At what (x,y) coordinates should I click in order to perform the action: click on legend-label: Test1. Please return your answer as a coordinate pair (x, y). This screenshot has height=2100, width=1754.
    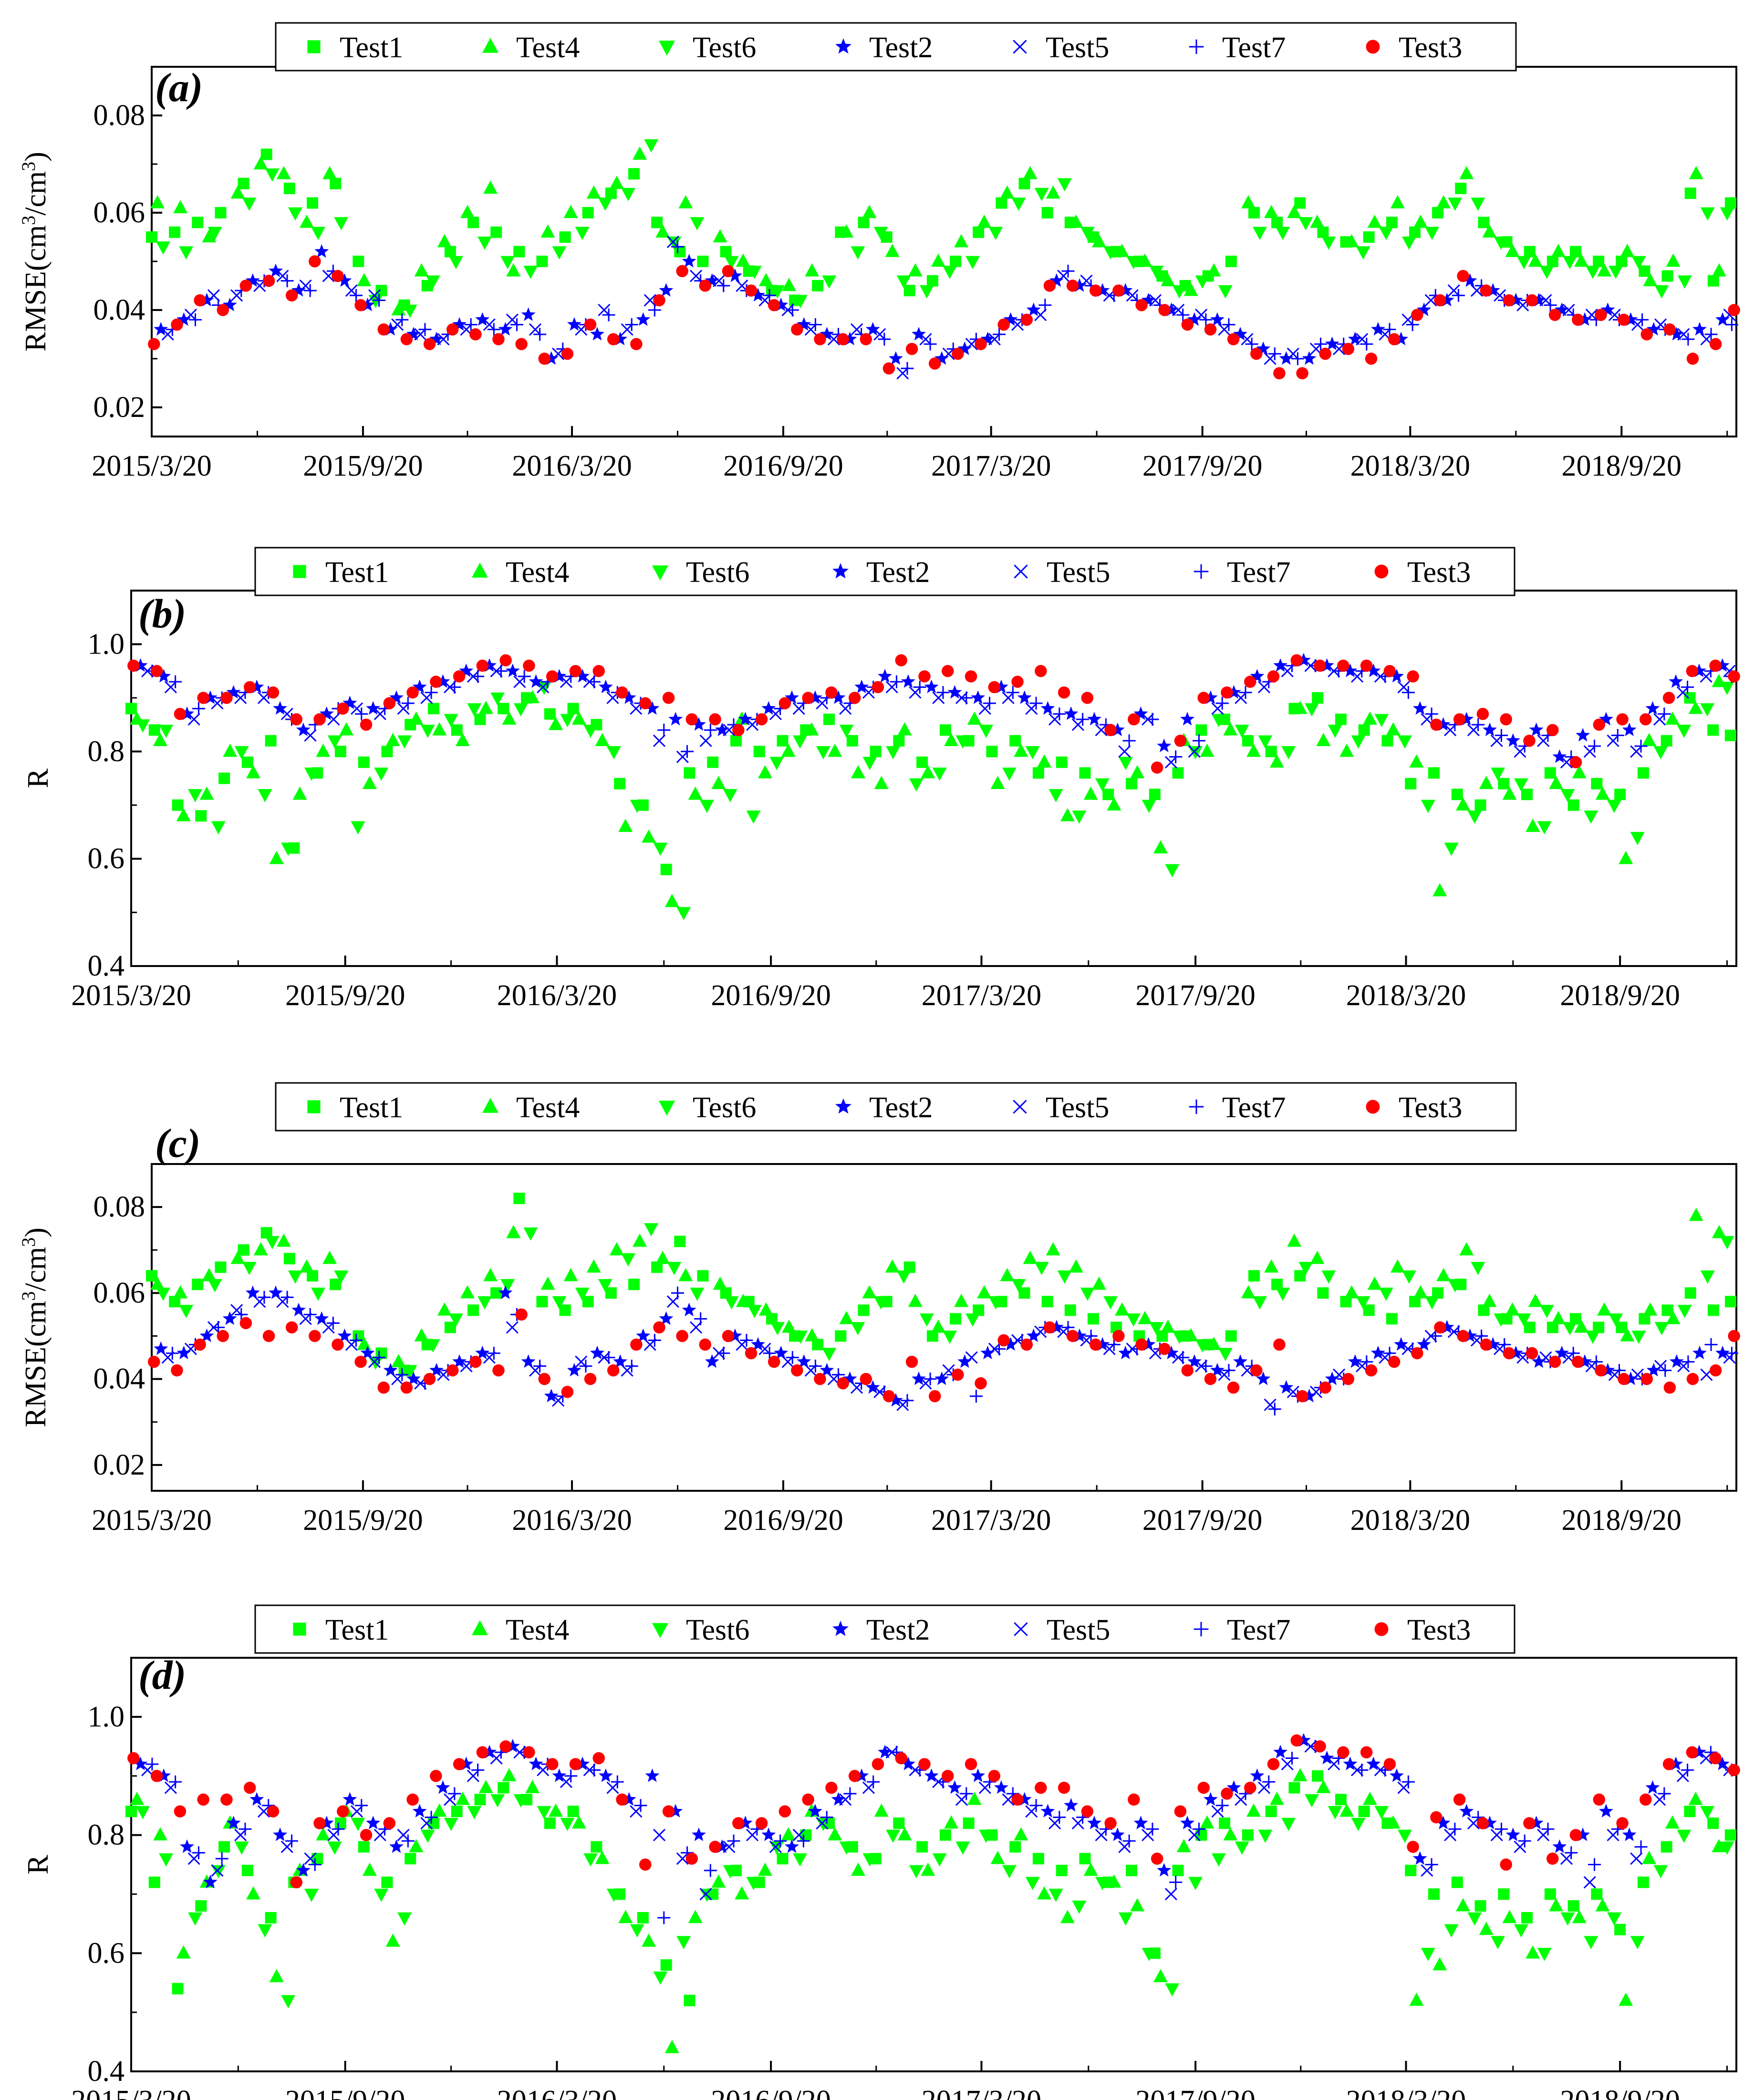
    Looking at the image, I should click on (371, 48).